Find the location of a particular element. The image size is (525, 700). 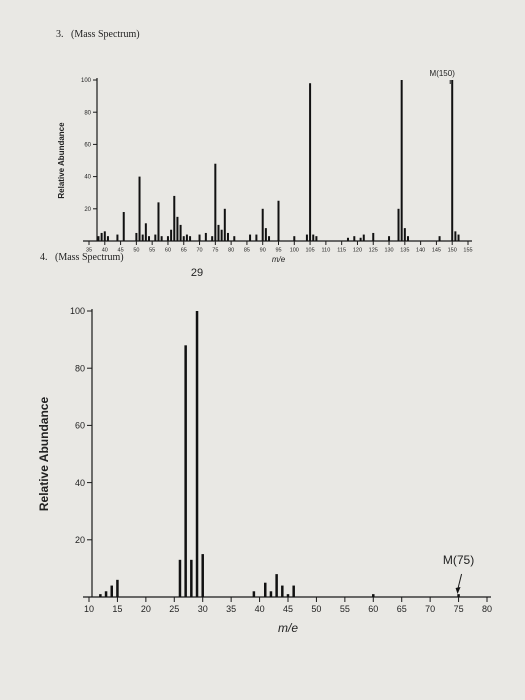

question-4-label: 4. (Mass Spectrum) is located at coordinates (82, 257).